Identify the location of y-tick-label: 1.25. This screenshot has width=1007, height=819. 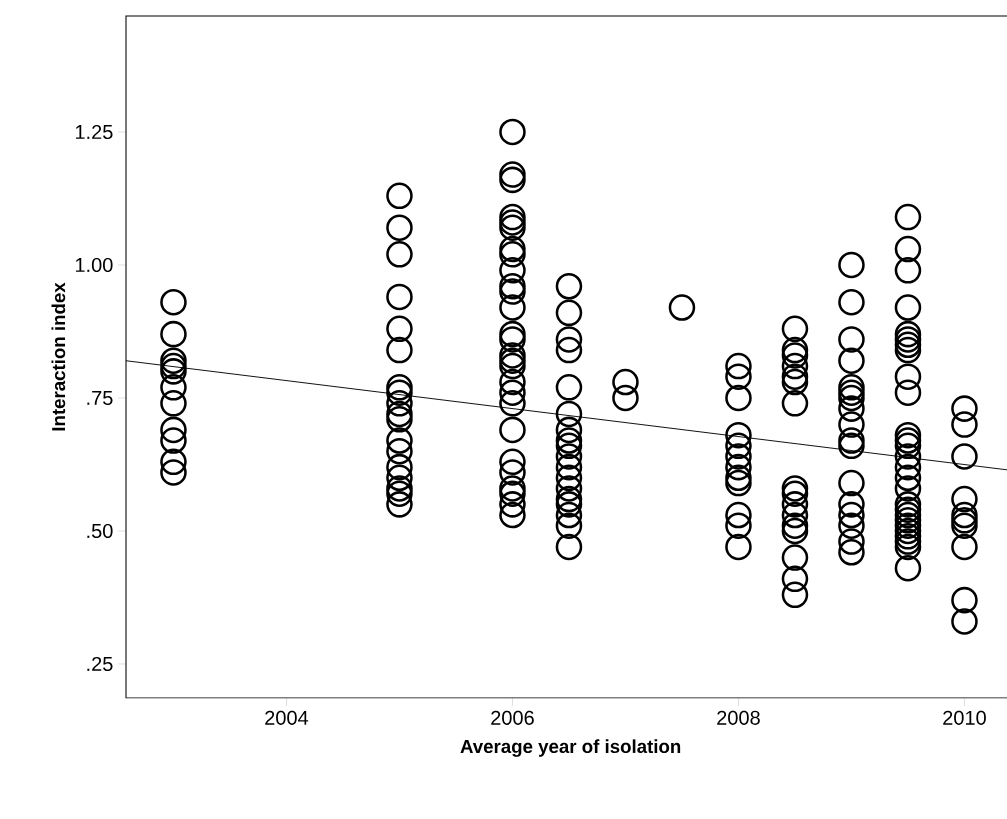
(94, 132).